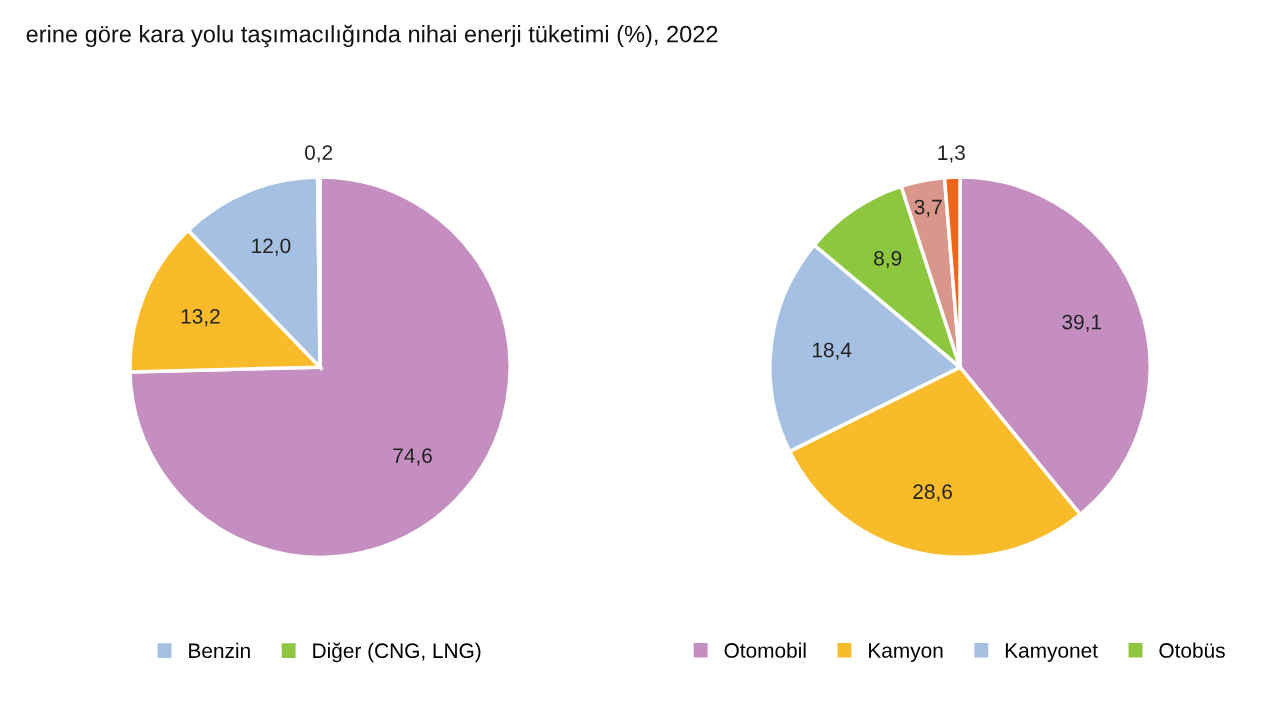 Image resolution: width=1280 pixels, height=720 pixels. What do you see at coordinates (1192, 650) in the screenshot?
I see `legend-label: Otobüs` at bounding box center [1192, 650].